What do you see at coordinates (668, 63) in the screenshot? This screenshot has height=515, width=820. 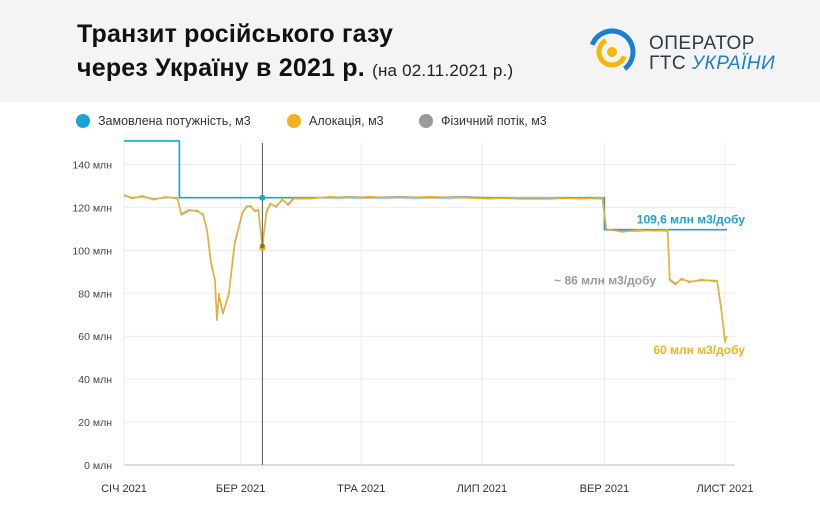 I see `logo-text-gts-prefix: ГТС` at bounding box center [668, 63].